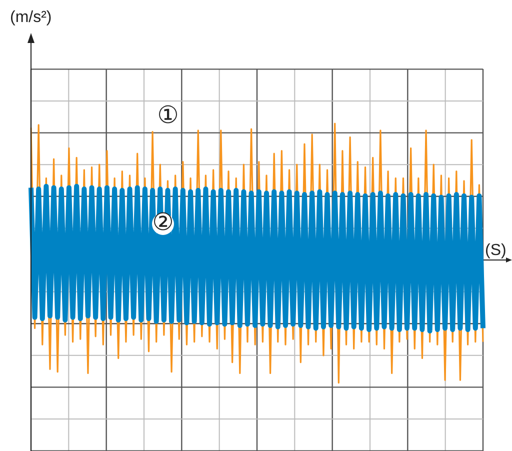 The image size is (512, 451). What do you see at coordinates (31, 17) in the screenshot?
I see `text: (m/s²)` at bounding box center [31, 17].